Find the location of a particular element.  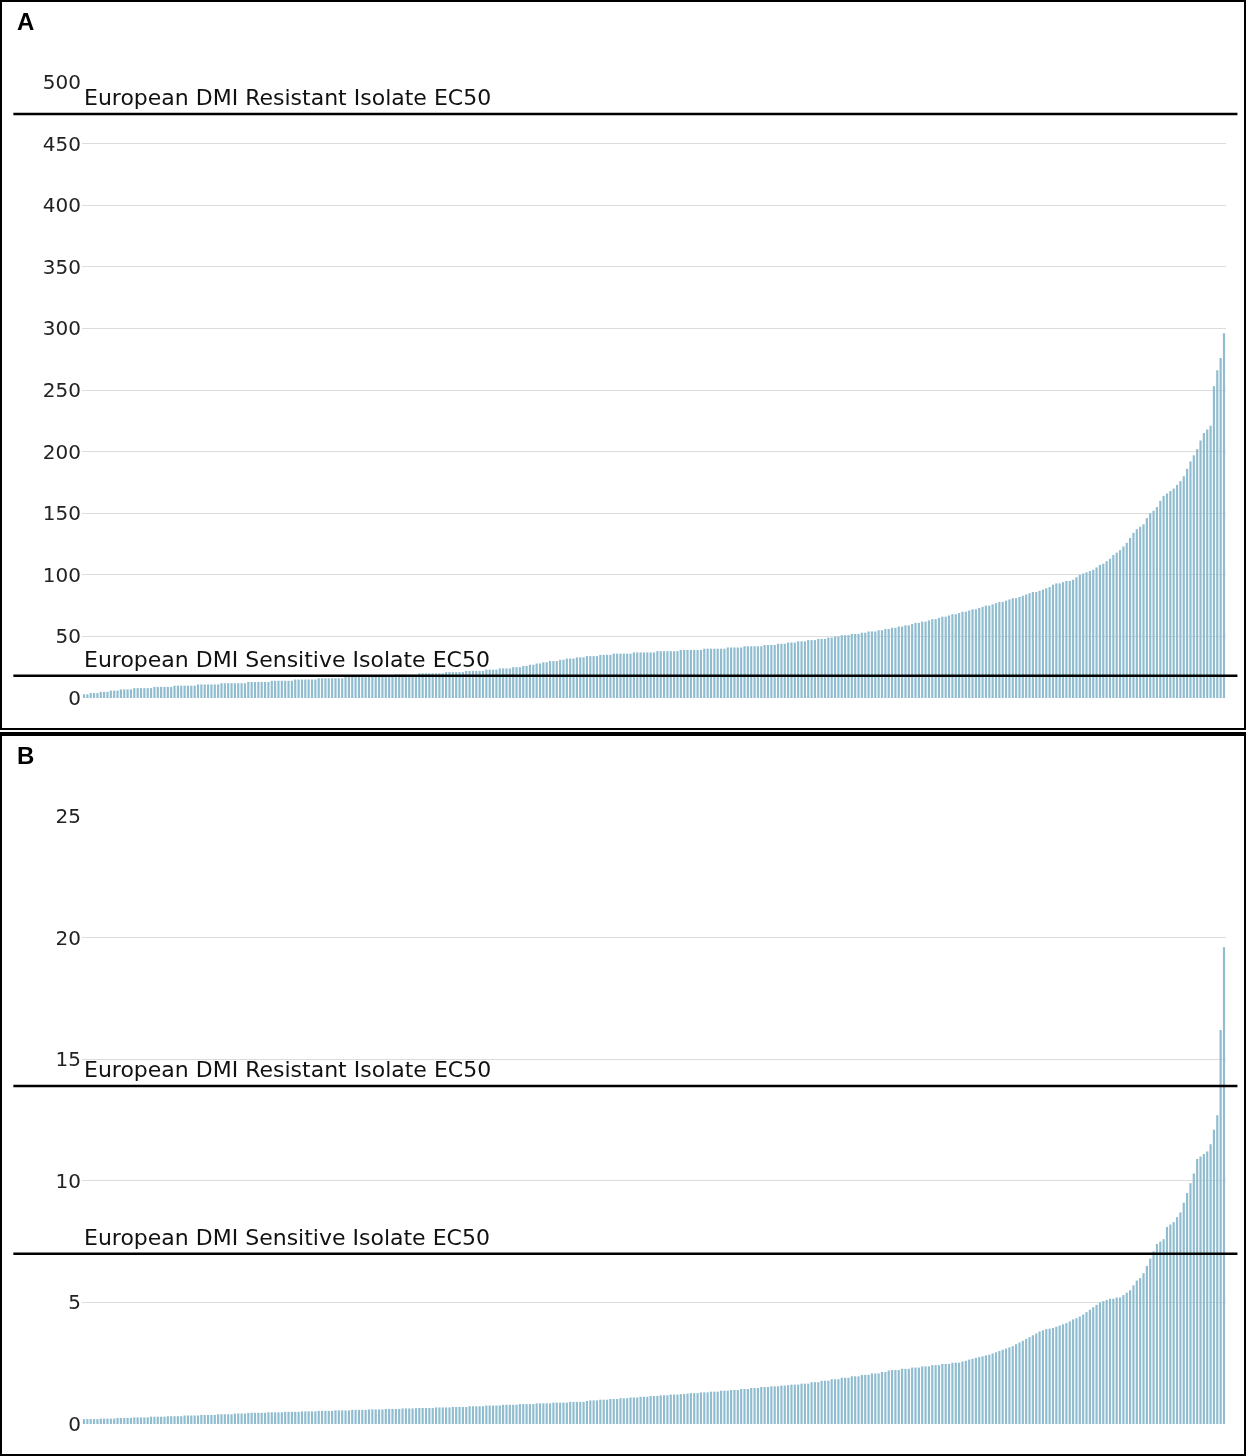

y-tick-label: 5 is located at coordinates (74, 1302).